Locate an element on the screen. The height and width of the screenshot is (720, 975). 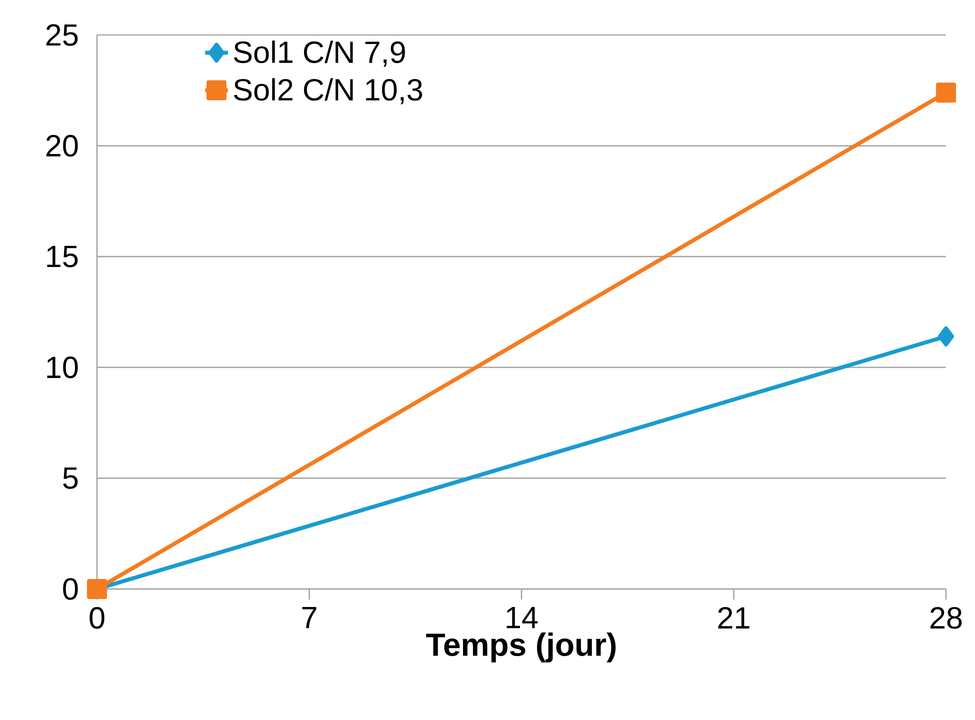
legend-label: Sol2 C/N 10,3 is located at coordinates (328, 91).